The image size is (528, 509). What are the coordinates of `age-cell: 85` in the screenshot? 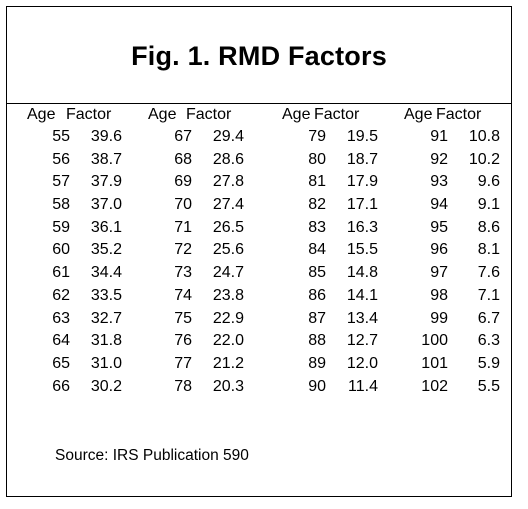 It's located at (317, 273).